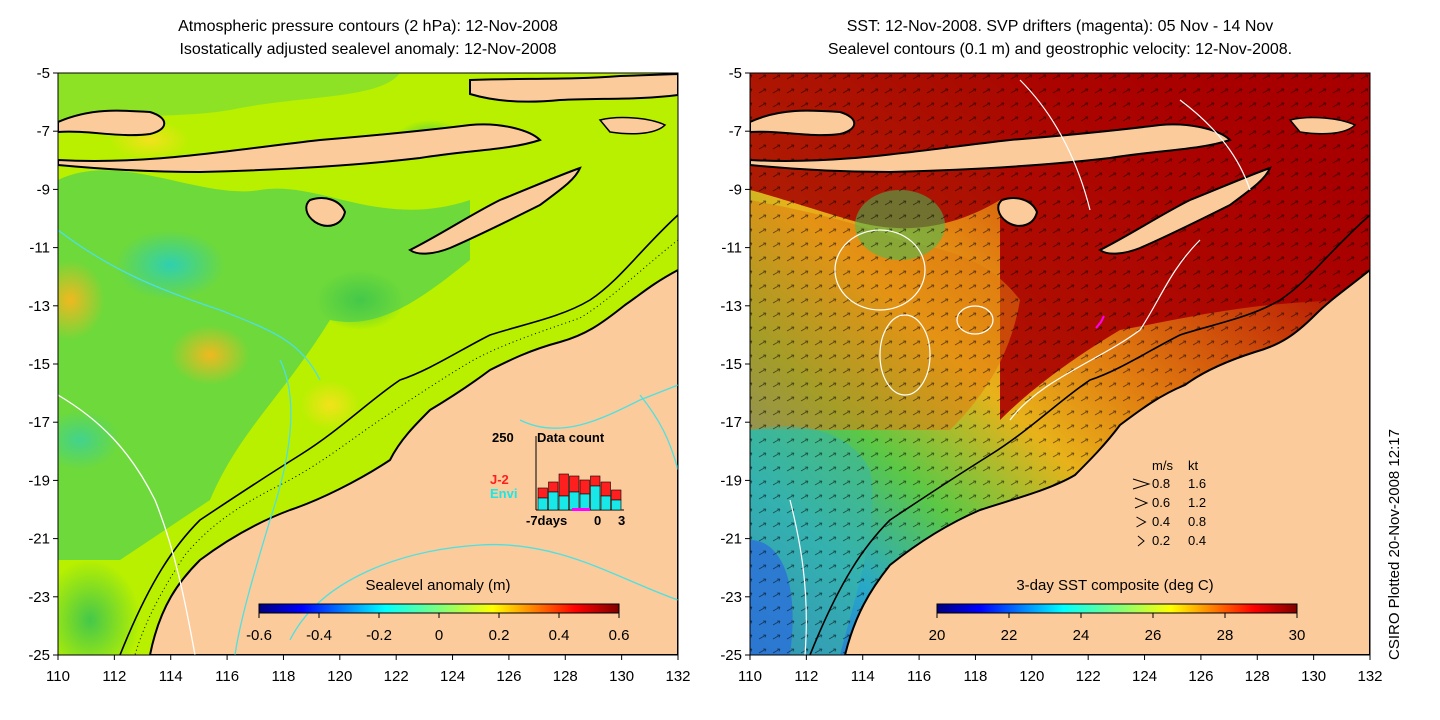  What do you see at coordinates (565, 676) in the screenshot?
I see `x-tick-label: 128` at bounding box center [565, 676].